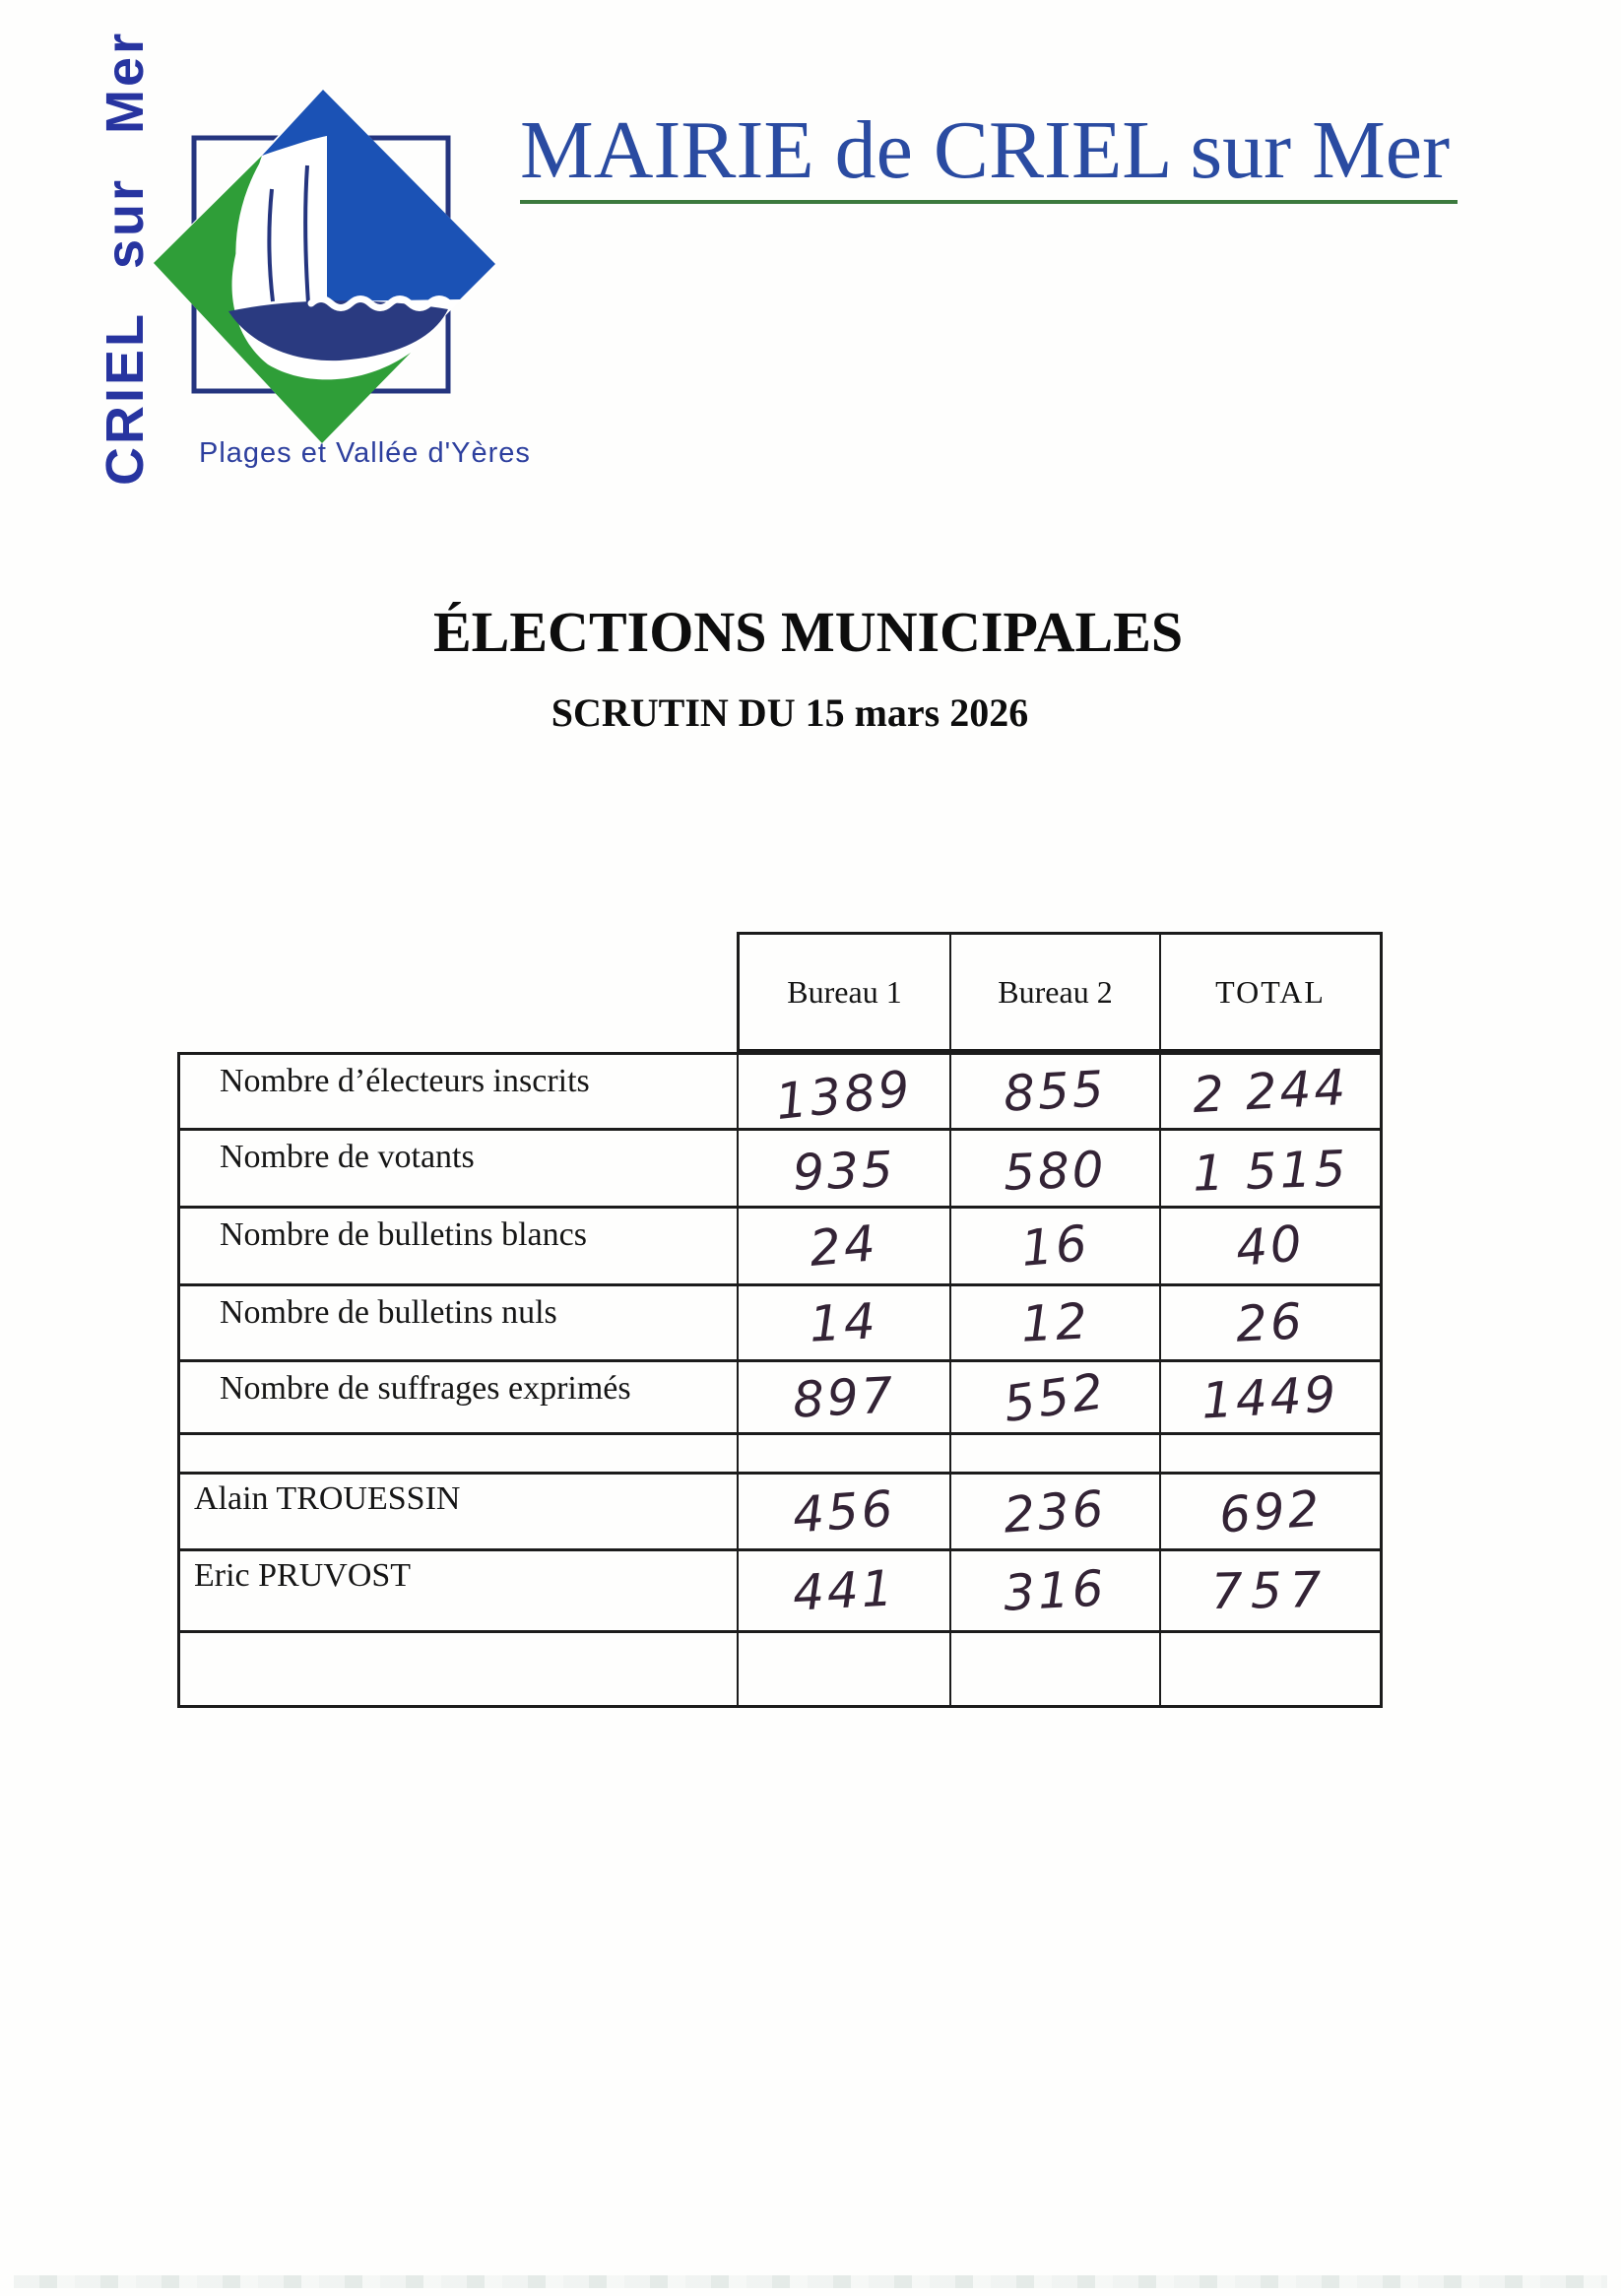  I want to click on cell-bureau2: 580, so click(1054, 1168).